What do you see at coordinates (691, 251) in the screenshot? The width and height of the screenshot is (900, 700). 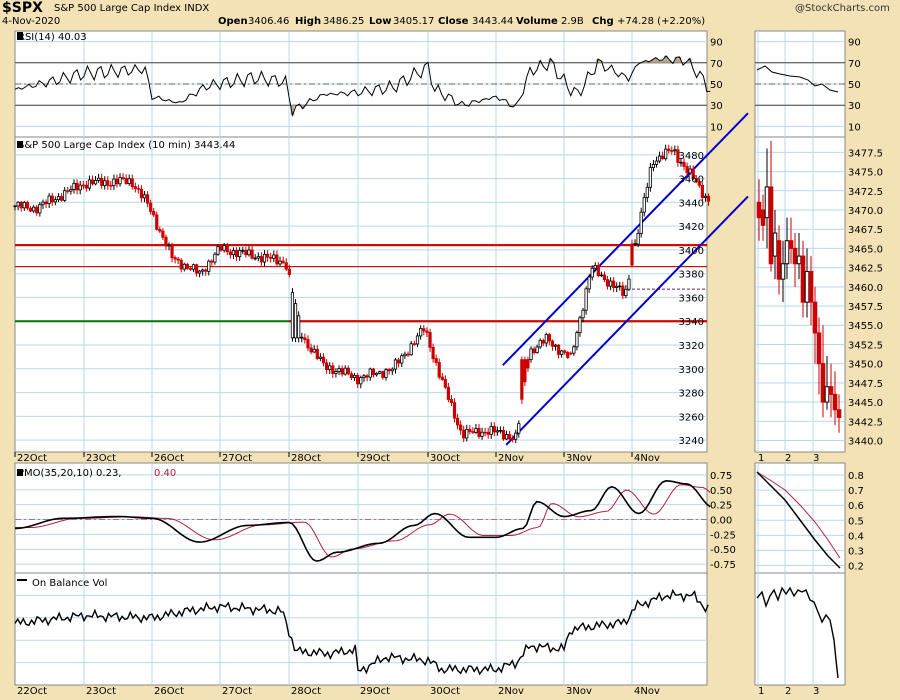 I see `price-tick: 3400` at bounding box center [691, 251].